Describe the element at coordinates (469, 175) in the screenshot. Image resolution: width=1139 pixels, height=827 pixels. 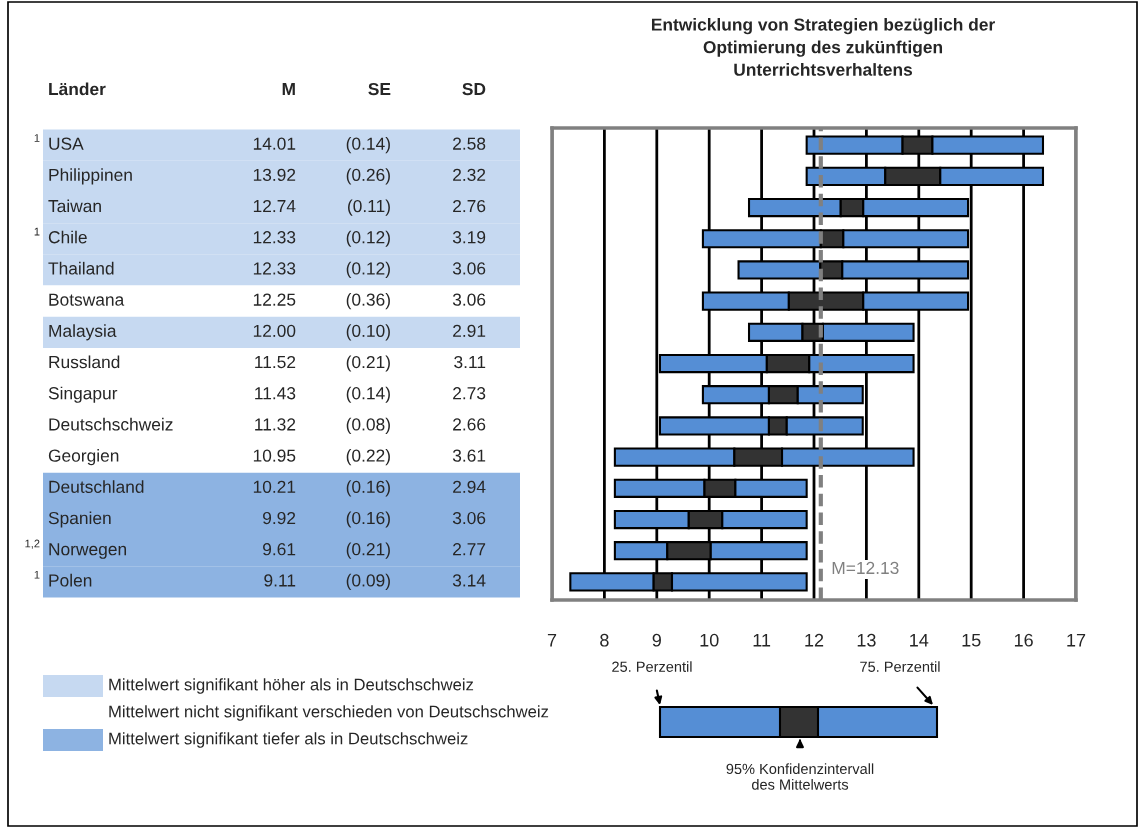
I see `data-label: 2.32` at that location.